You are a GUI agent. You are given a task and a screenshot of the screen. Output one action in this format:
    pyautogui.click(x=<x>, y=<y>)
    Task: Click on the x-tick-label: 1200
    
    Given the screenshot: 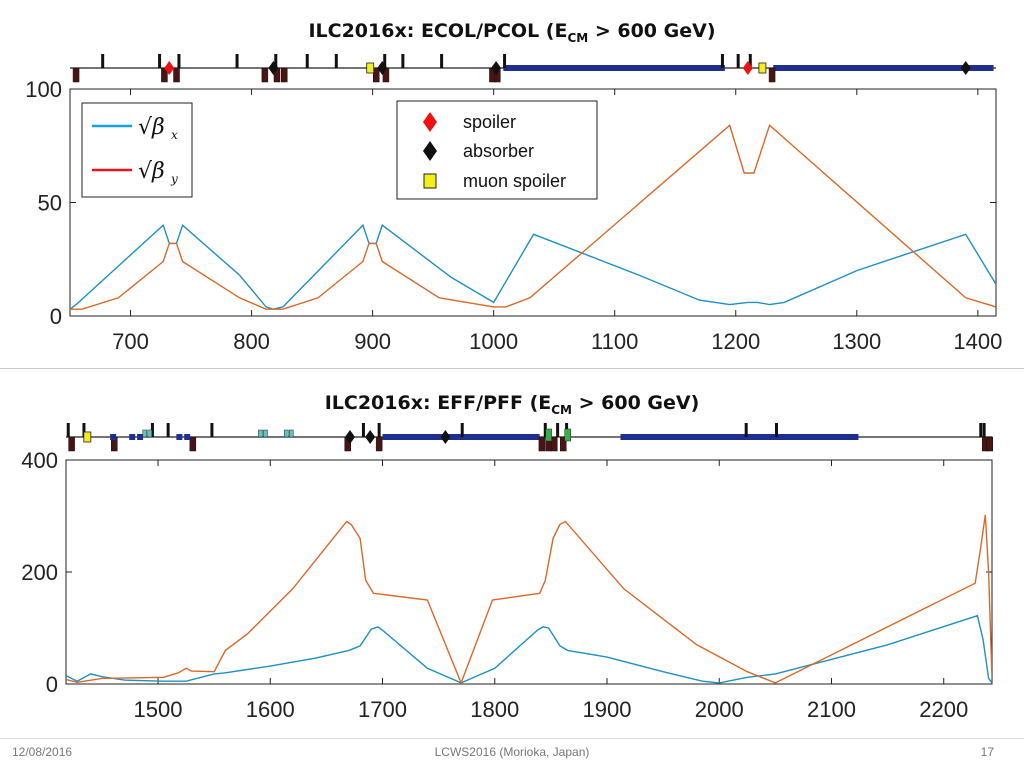 What is the action you would take?
    pyautogui.click(x=735, y=341)
    